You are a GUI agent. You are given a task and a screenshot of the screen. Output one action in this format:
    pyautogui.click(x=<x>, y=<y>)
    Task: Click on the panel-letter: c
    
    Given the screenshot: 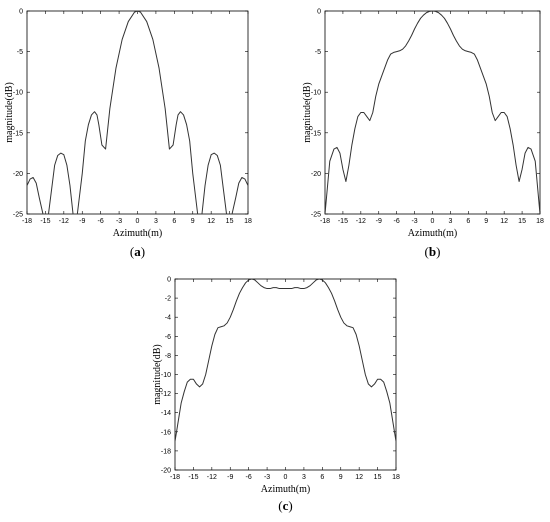 What is the action you would take?
    pyautogui.click(x=286, y=505)
    